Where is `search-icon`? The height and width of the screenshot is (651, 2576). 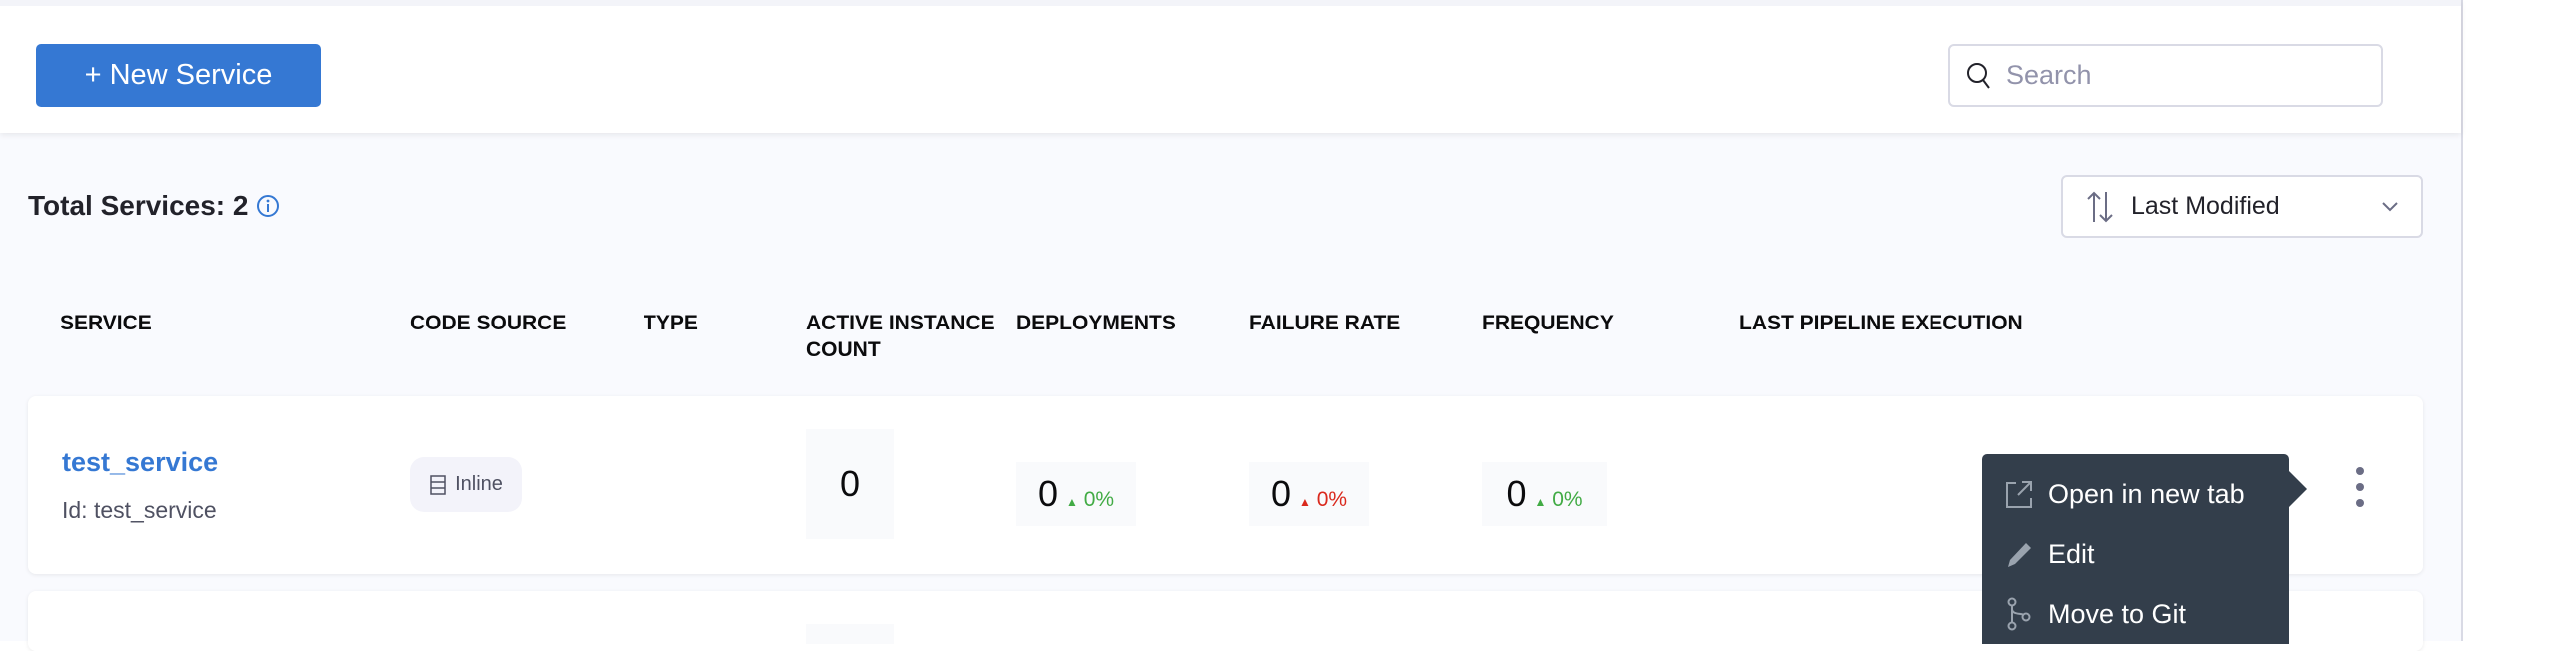 search-icon is located at coordinates (1978, 75).